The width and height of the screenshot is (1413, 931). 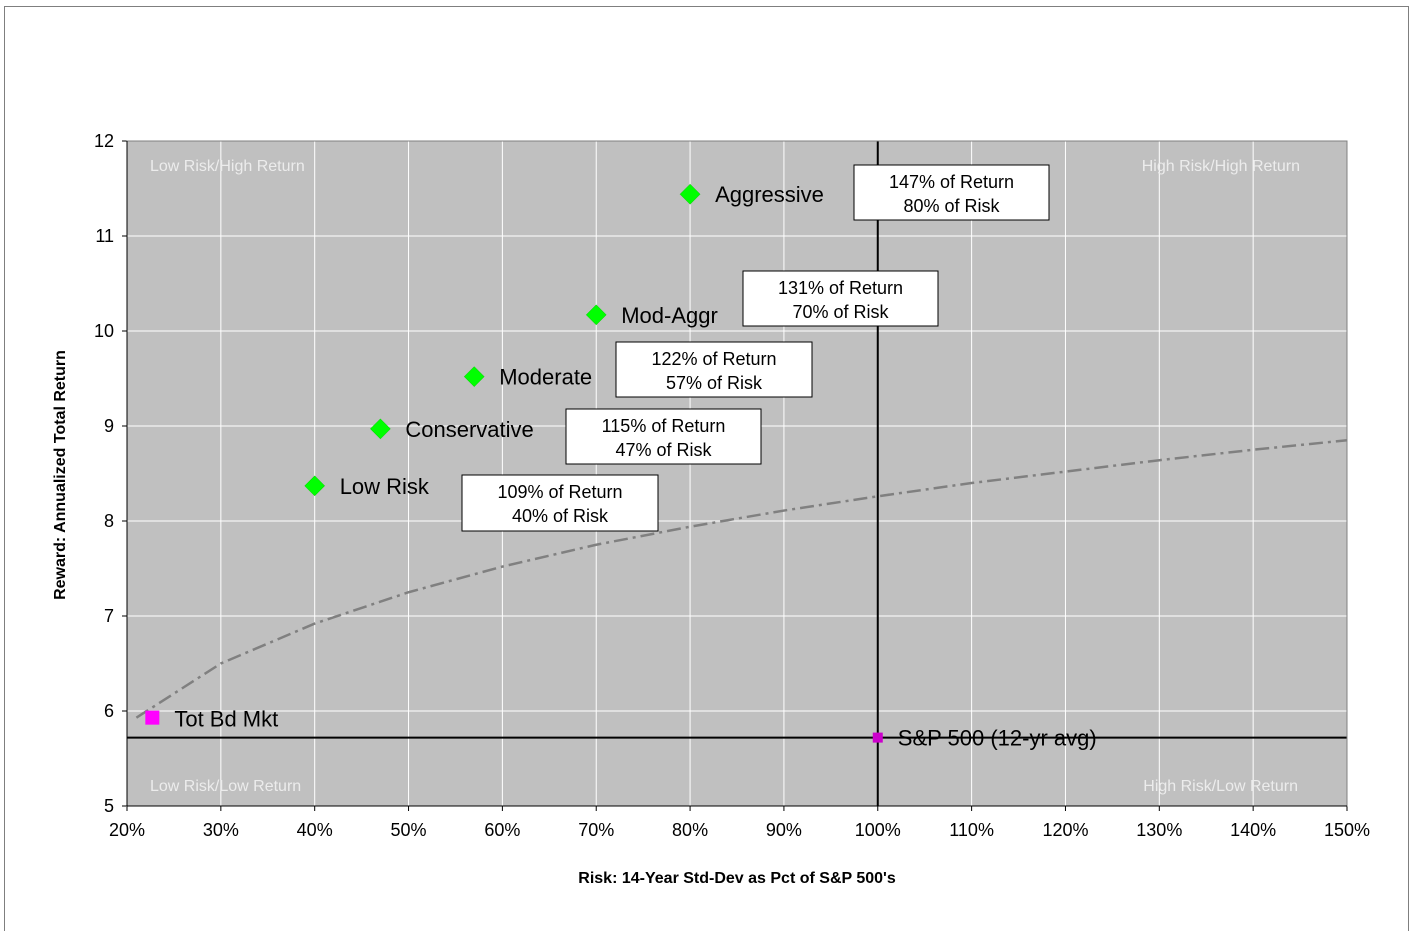 What do you see at coordinates (596, 830) in the screenshot?
I see `x-tick-label: 70%` at bounding box center [596, 830].